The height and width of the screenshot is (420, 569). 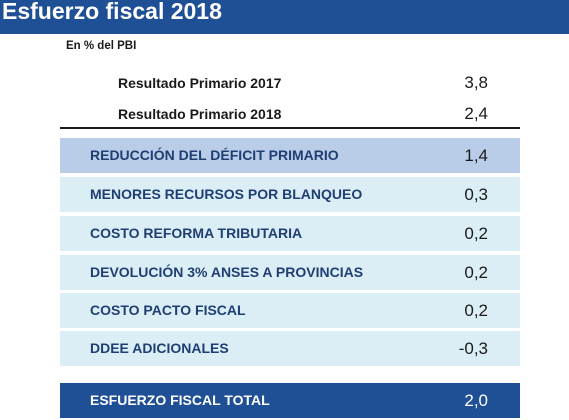 I want to click on primary-result-2018-row: Resultado Primario 2018 2,4, so click(x=318, y=114).